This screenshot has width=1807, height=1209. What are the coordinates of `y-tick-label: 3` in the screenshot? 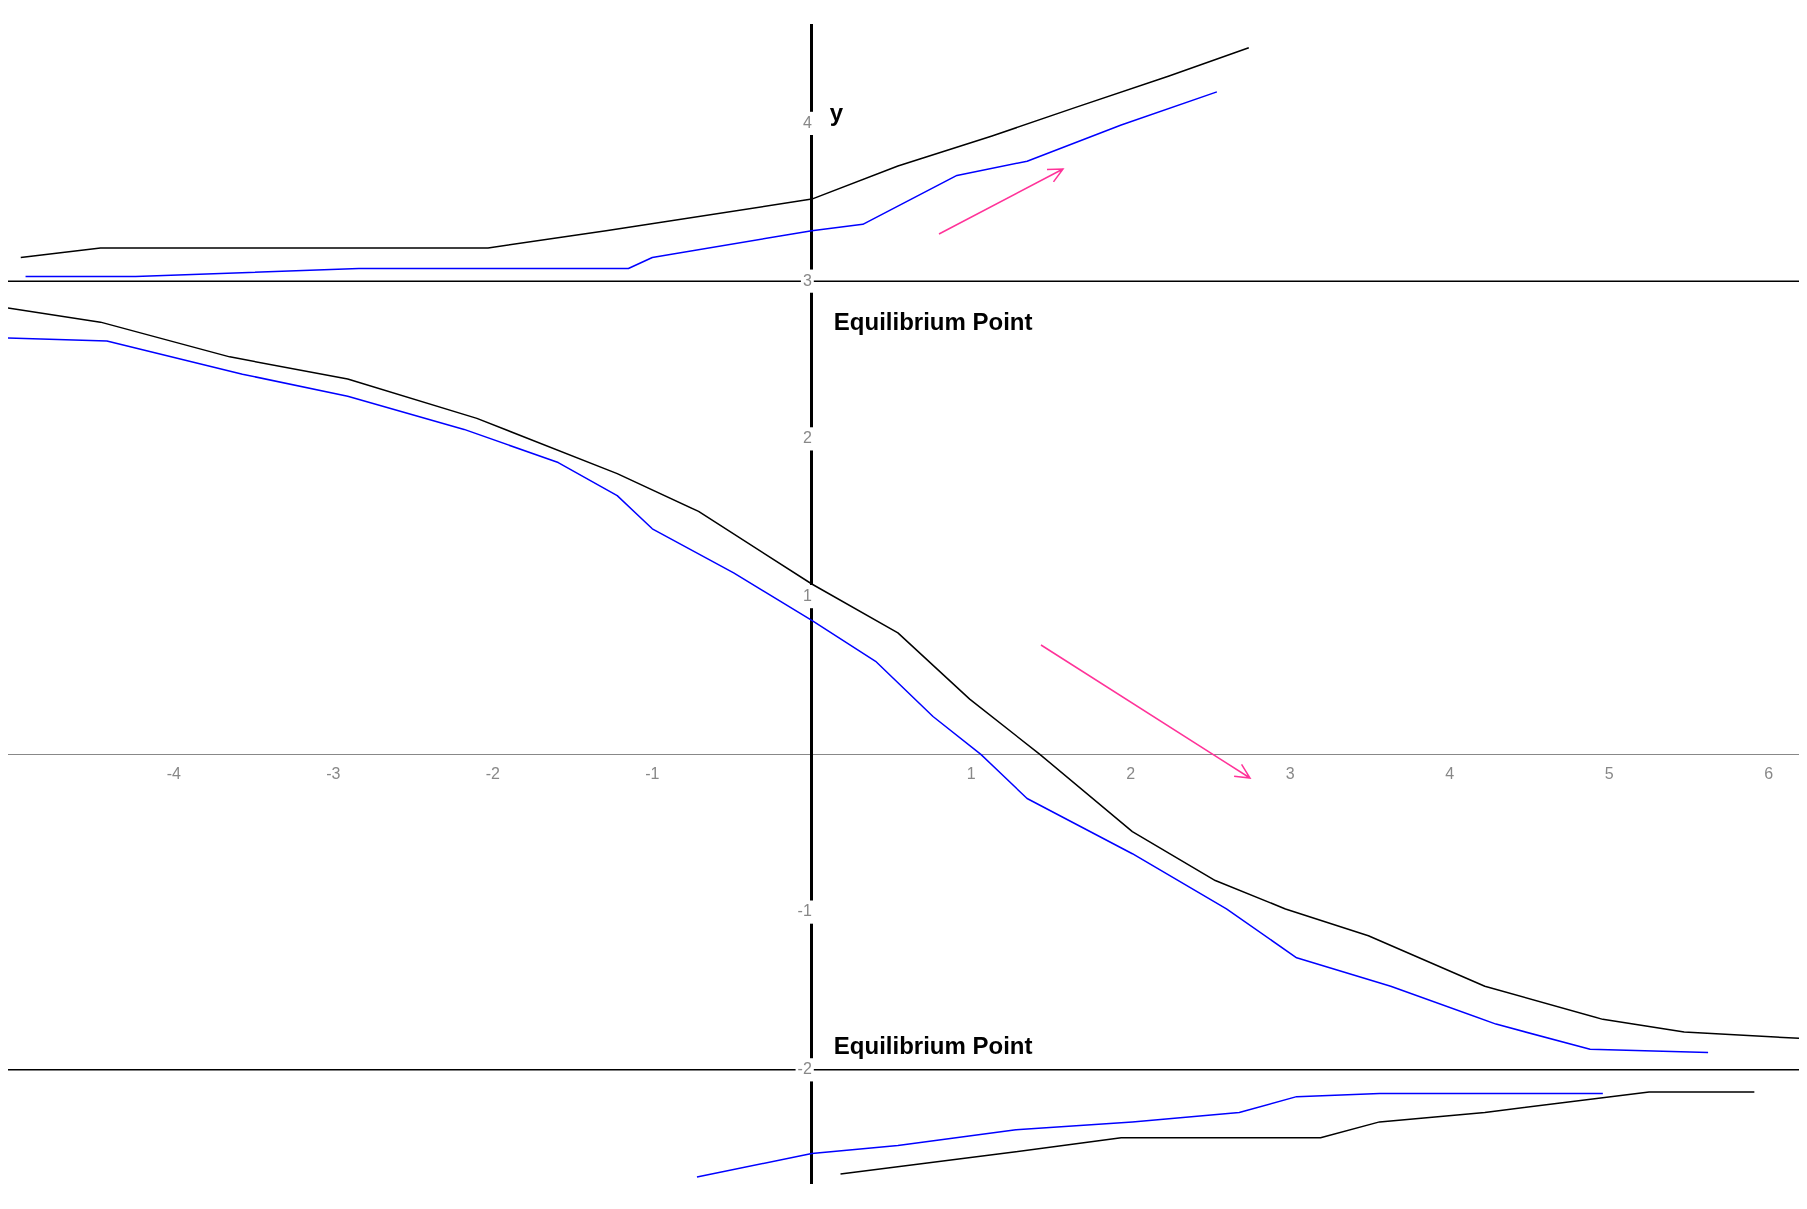 It's located at (807, 280).